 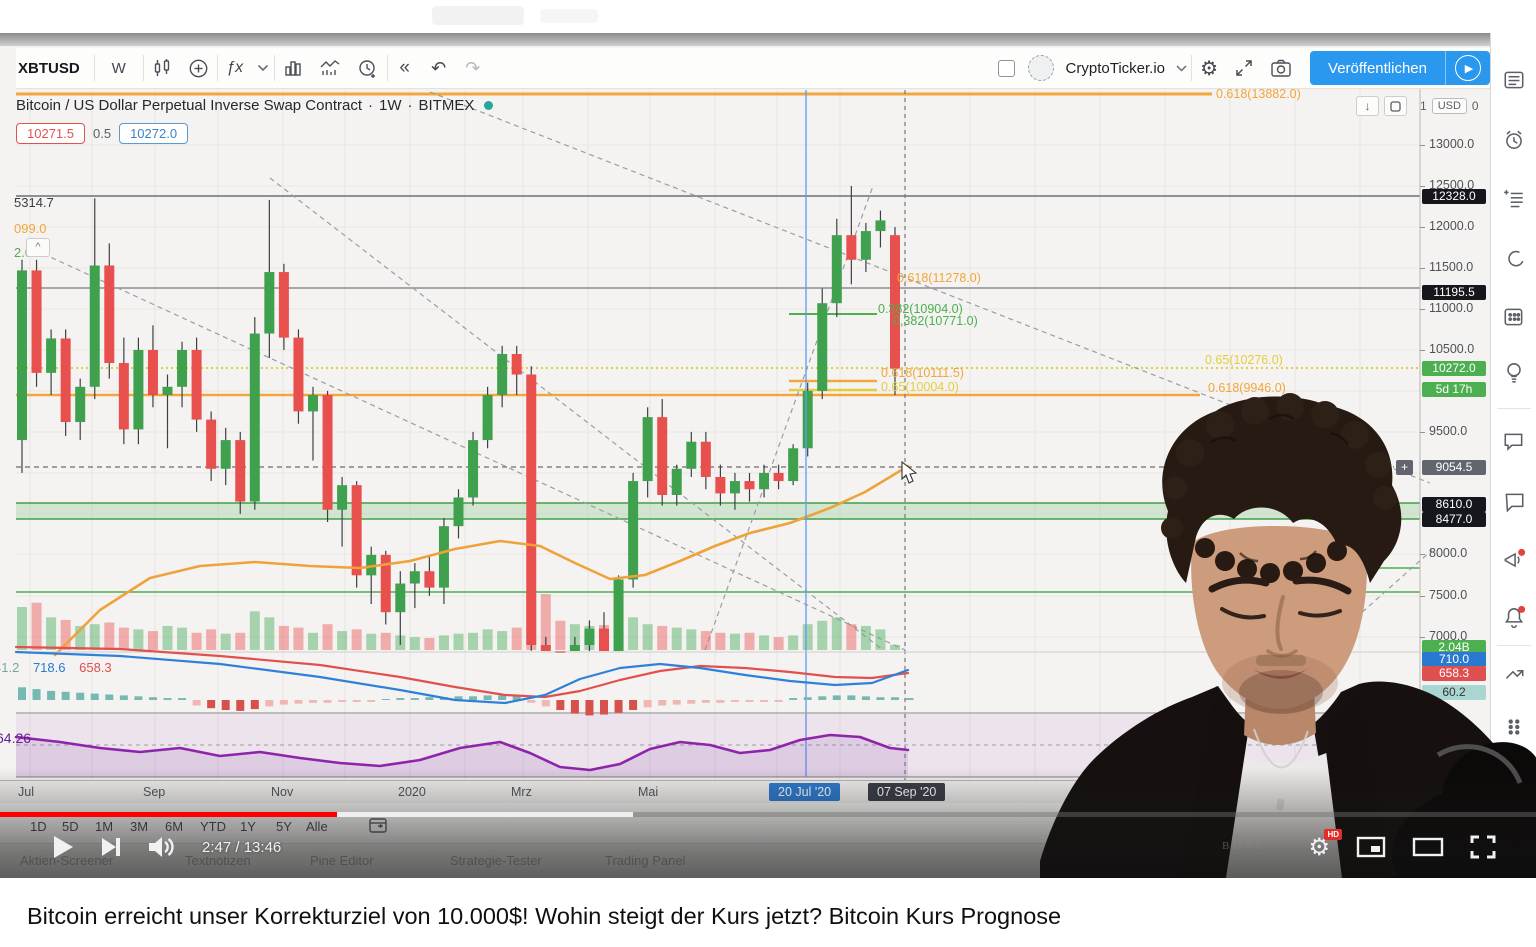 I want to click on price-tag: 12328.0, so click(x=1454, y=196).